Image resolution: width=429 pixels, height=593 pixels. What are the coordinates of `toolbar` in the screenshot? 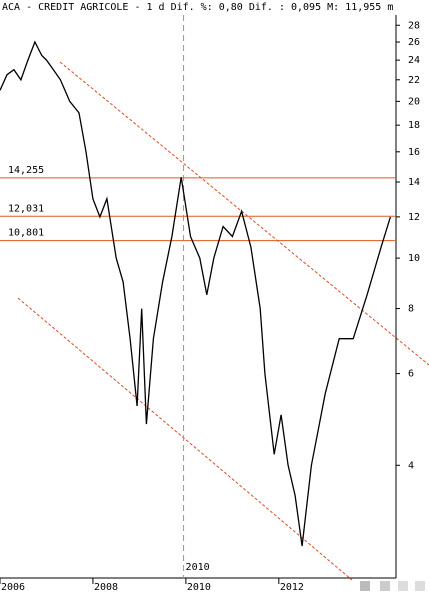 It's located at (392, 586).